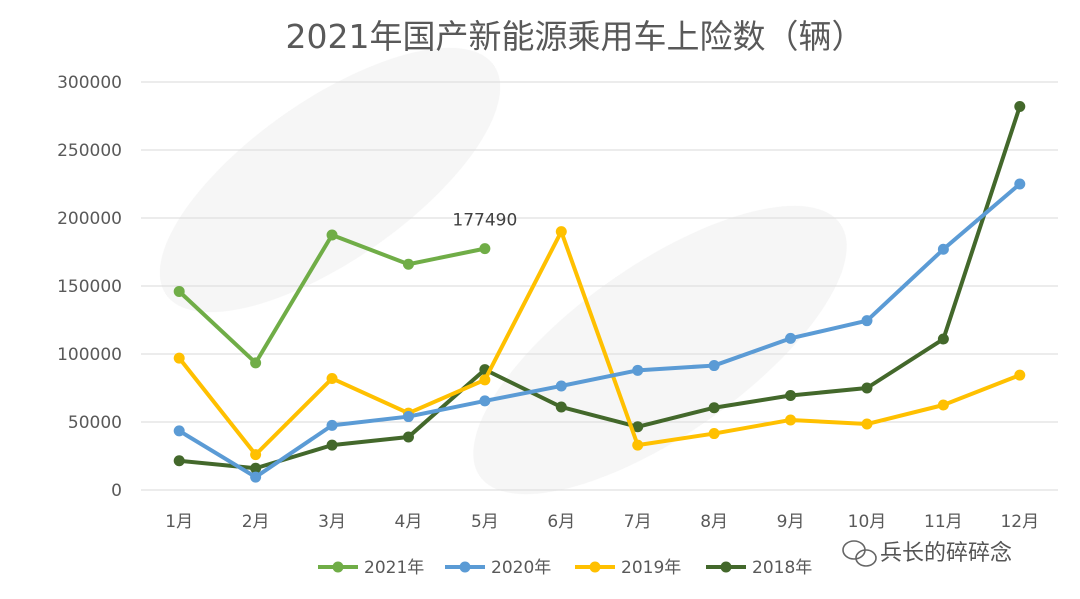 The width and height of the screenshot is (1080, 599). What do you see at coordinates (179, 522) in the screenshot?
I see `x-tick-label: 1月` at bounding box center [179, 522].